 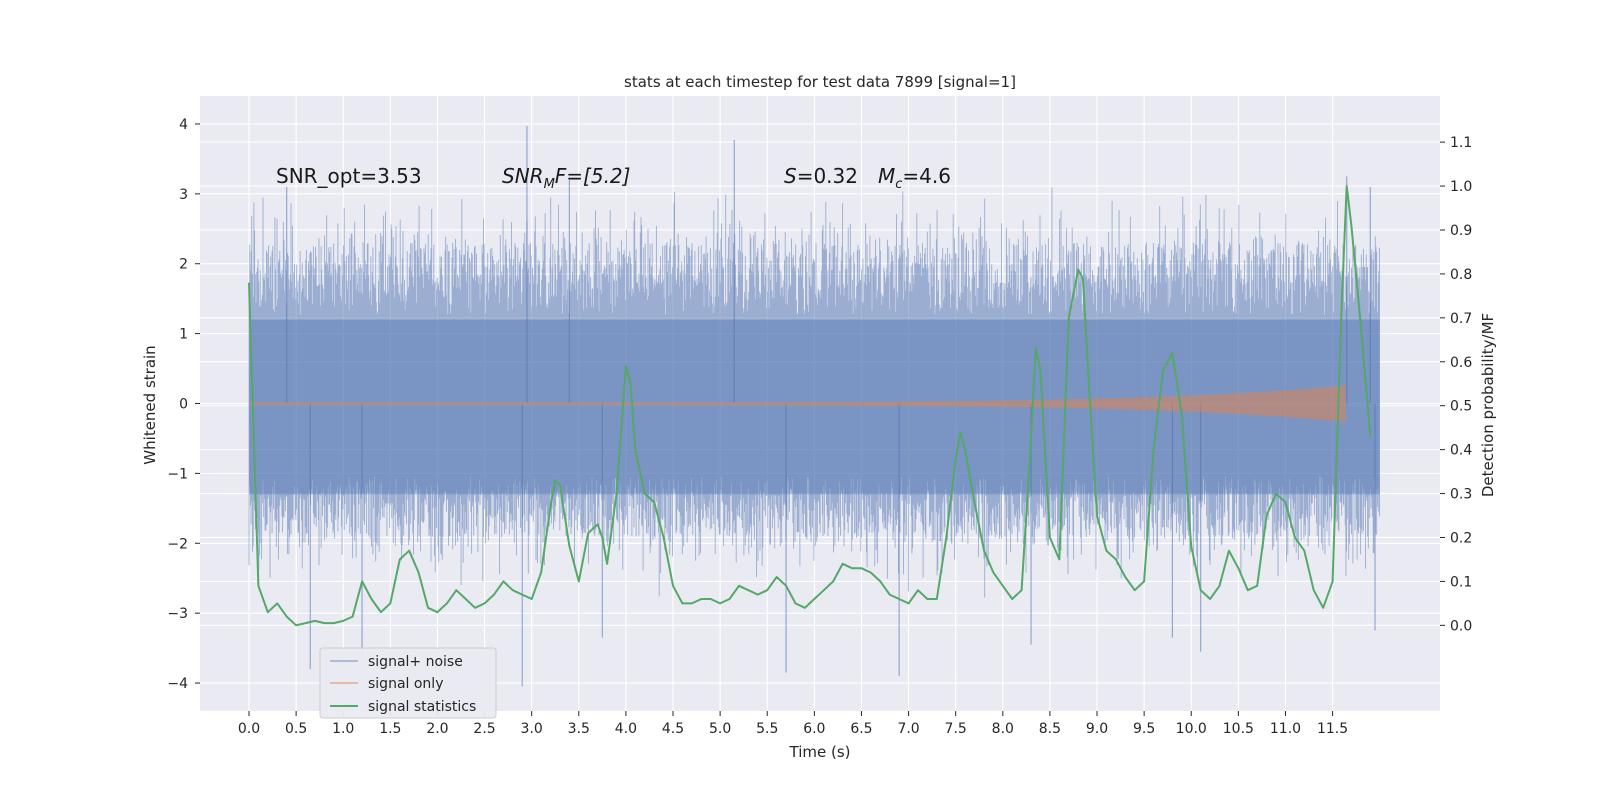 I want to click on y-right-tick-label: 0.6, so click(x=1461, y=363).